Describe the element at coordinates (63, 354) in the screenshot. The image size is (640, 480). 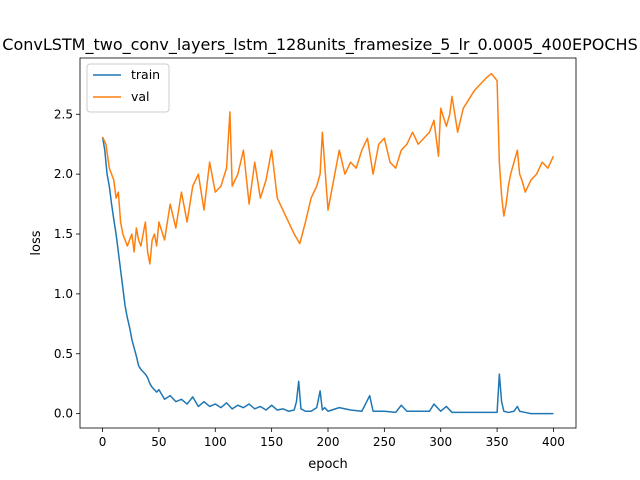
I see `y-tick-label: 0.5` at that location.